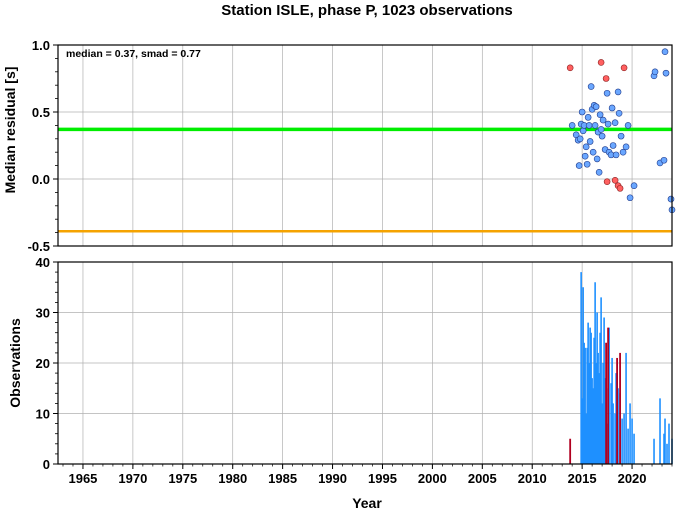  Describe the element at coordinates (39, 246) in the screenshot. I see `residual-y-tick-label: -0.5` at that location.